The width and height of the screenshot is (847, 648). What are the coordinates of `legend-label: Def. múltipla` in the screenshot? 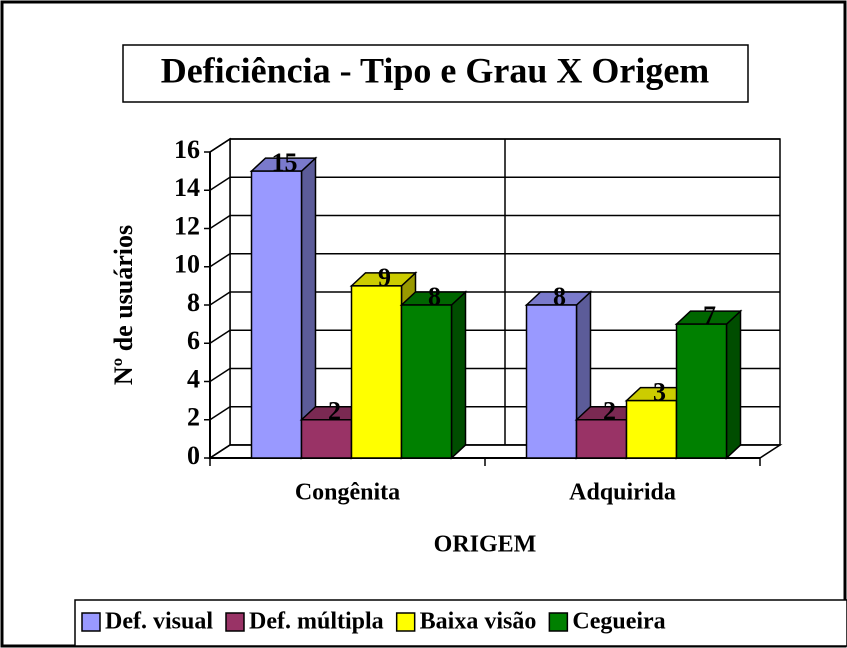 It's located at (316, 622).